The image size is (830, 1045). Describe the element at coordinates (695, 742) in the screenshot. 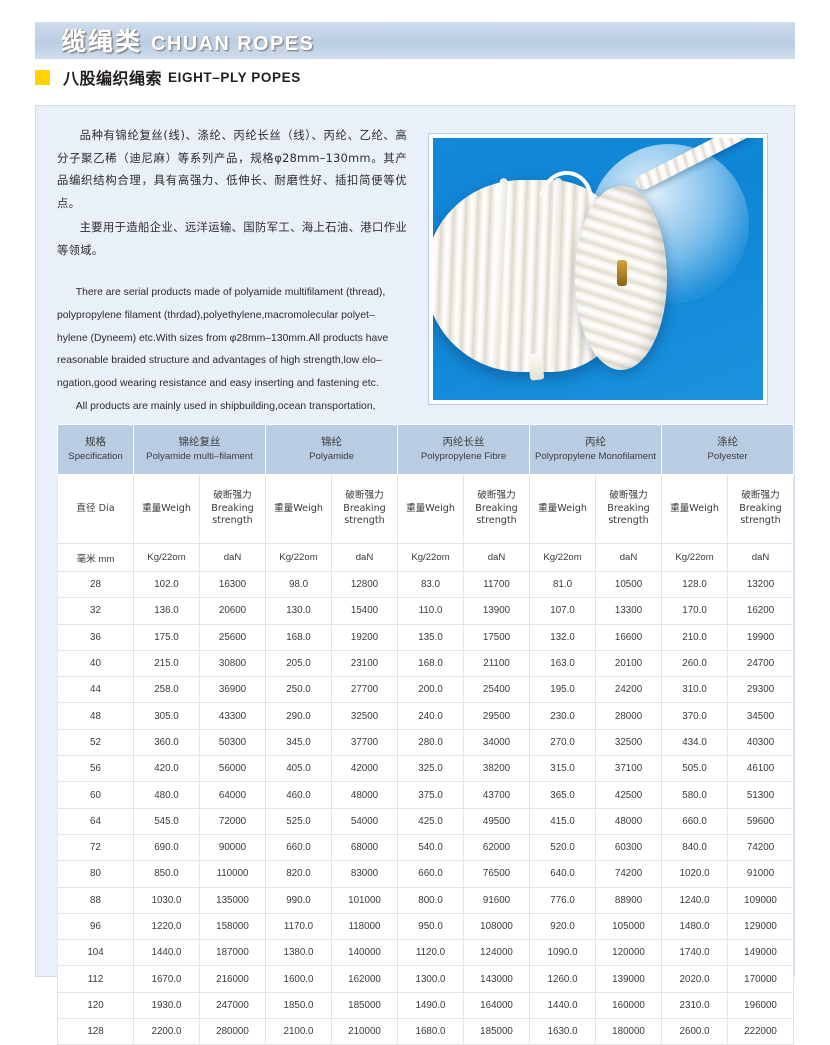

I see `cell-value: 434.0` at that location.